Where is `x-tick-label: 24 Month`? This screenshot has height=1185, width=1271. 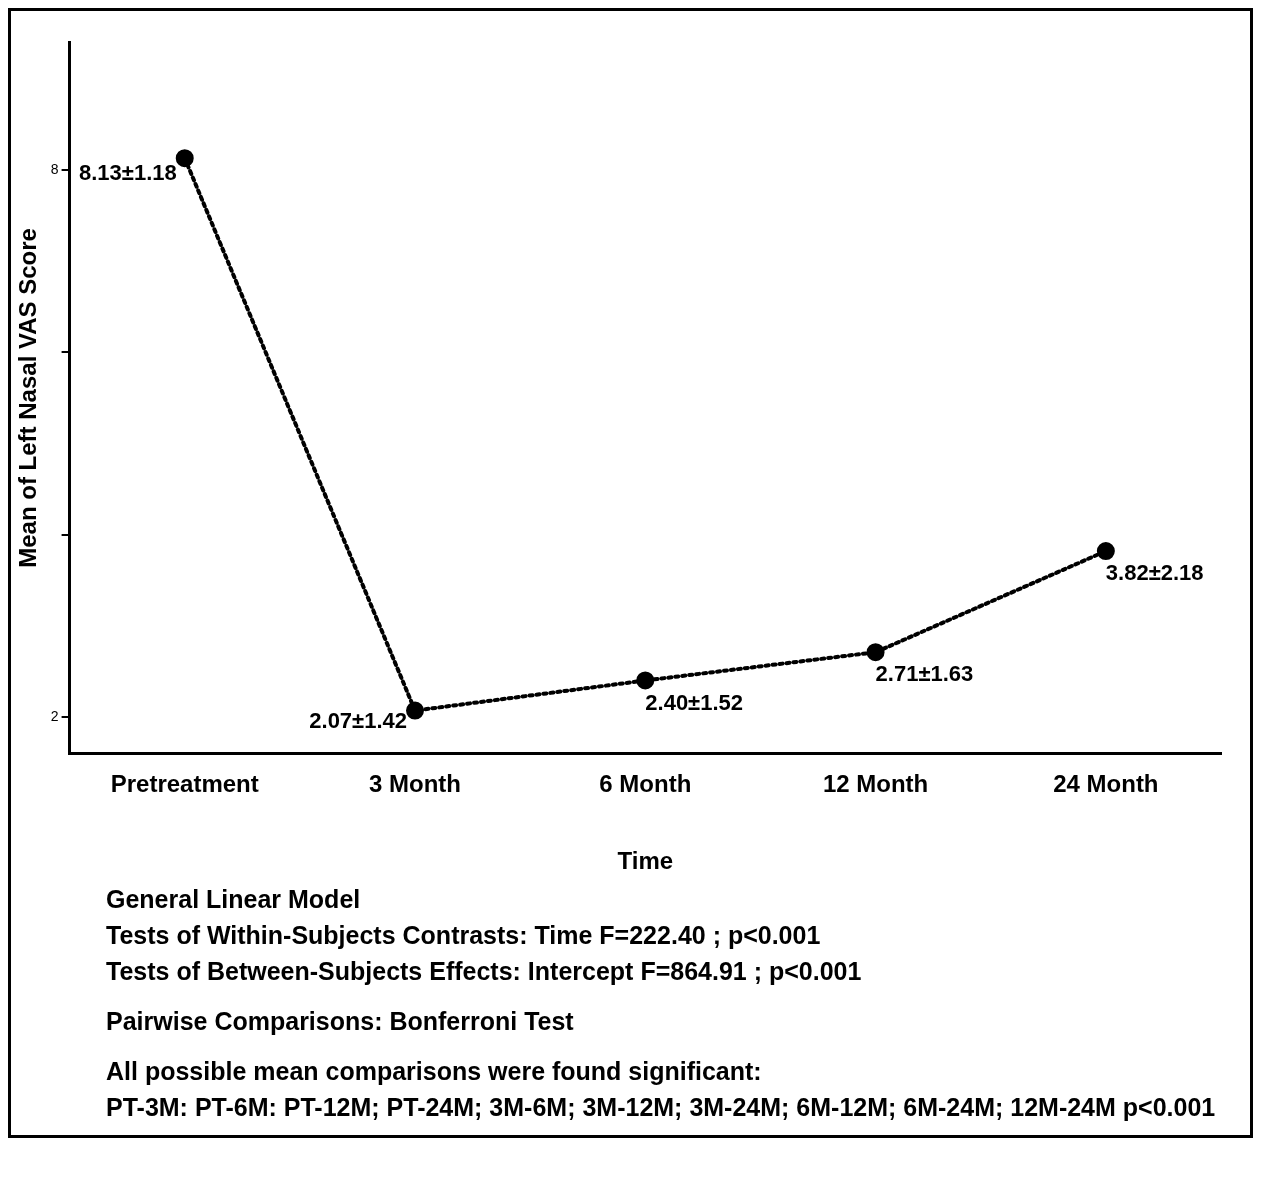 x-tick-label: 24 Month is located at coordinates (1106, 784).